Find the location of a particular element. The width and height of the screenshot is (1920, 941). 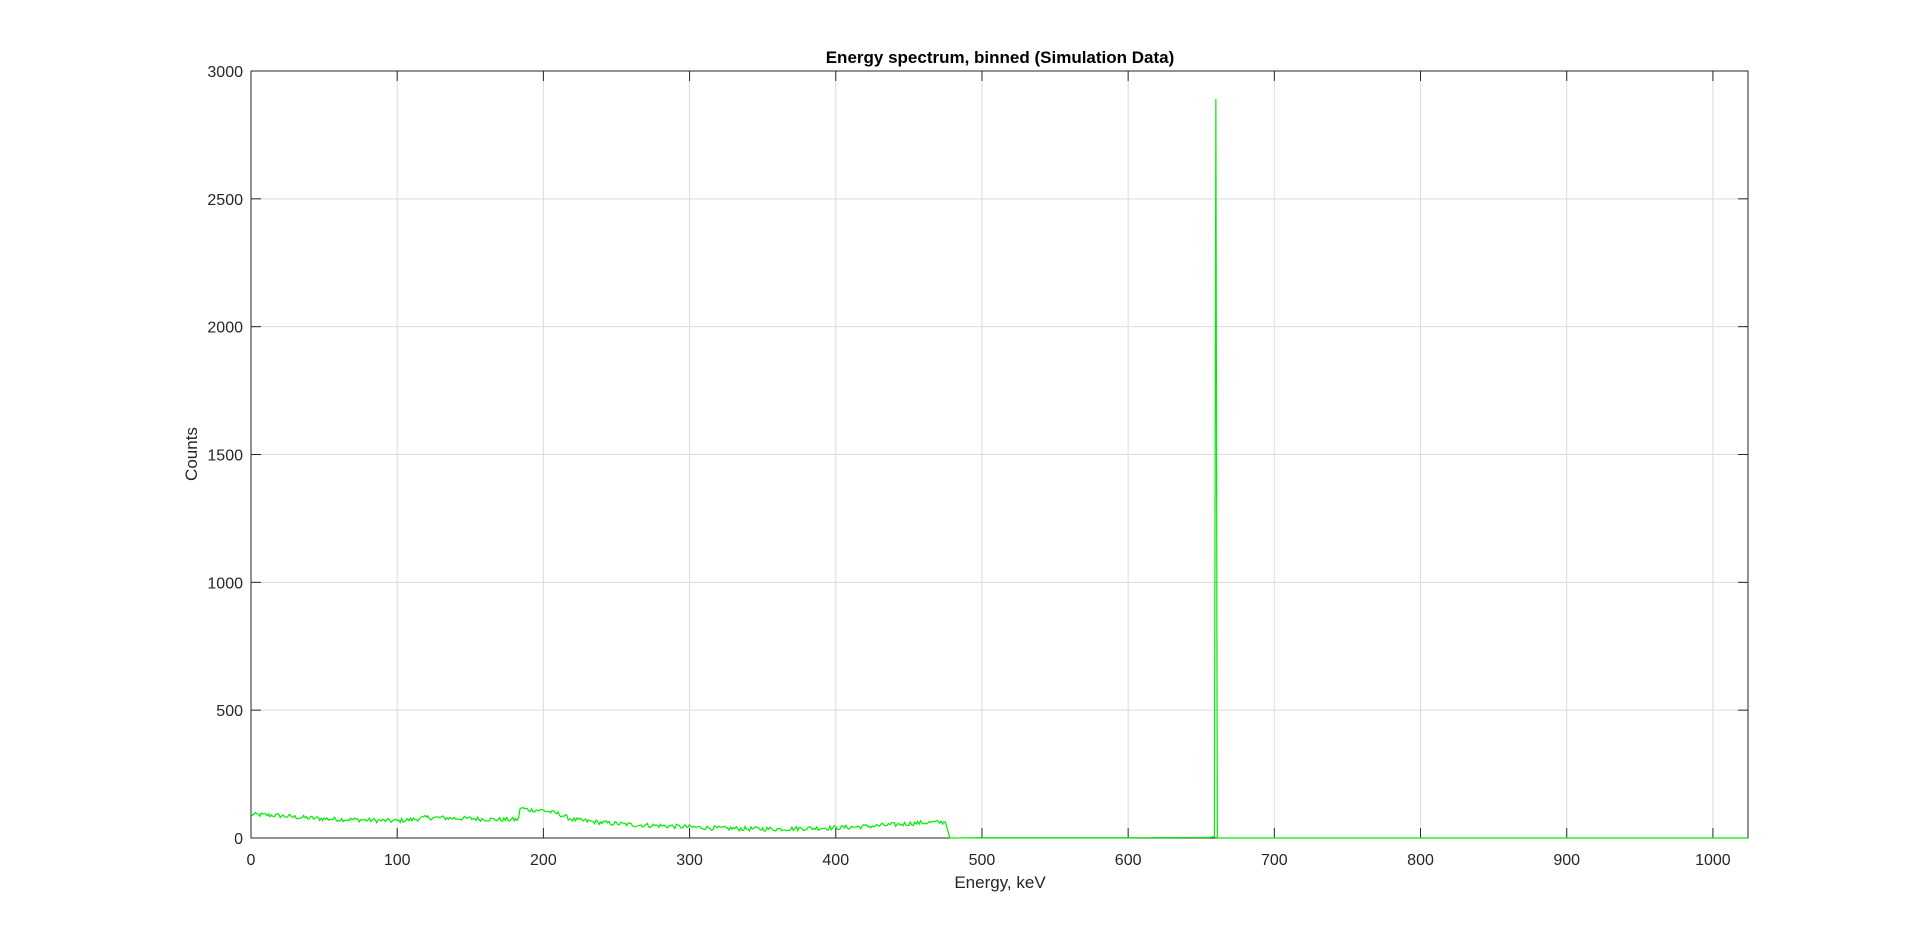

x-tick-label: 500 is located at coordinates (982, 860).